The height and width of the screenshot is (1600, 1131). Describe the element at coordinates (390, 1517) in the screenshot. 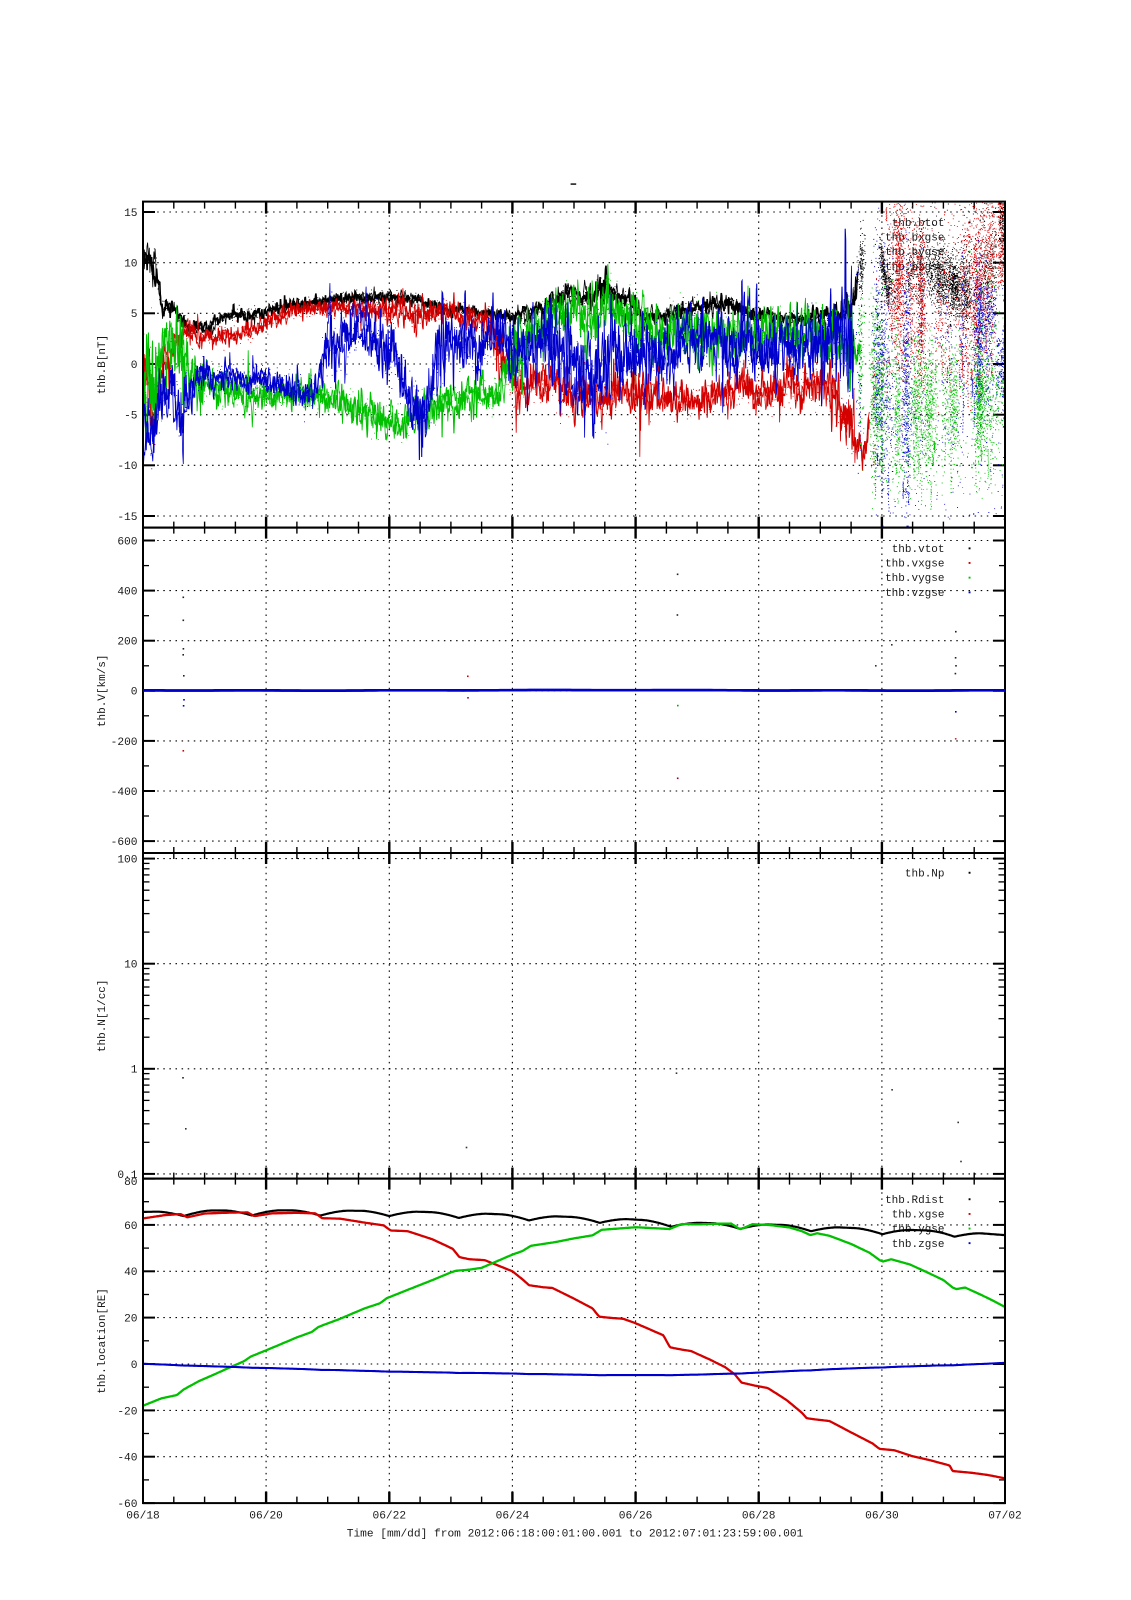

I see `svg-text: 06/22` at that location.